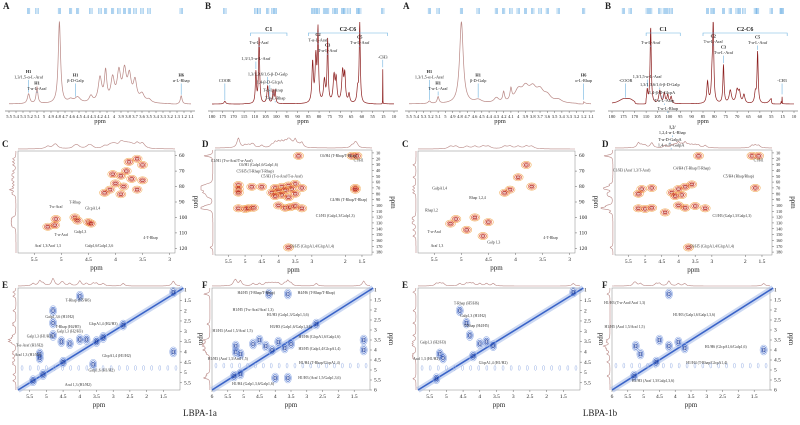 The image size is (800, 425). I want to click on peak-annotation: 1,2,4-α-L-Rhap, so click(672, 133).